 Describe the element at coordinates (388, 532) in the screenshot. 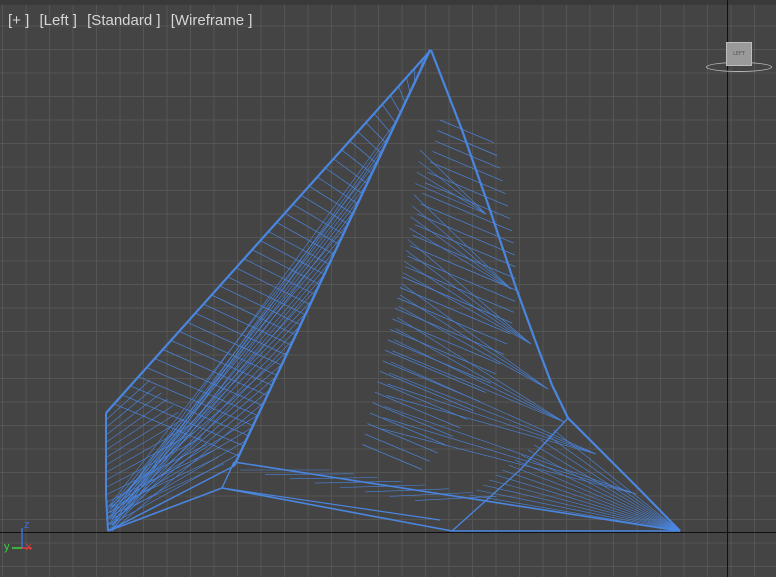

I see `horizontal-axis-line` at that location.